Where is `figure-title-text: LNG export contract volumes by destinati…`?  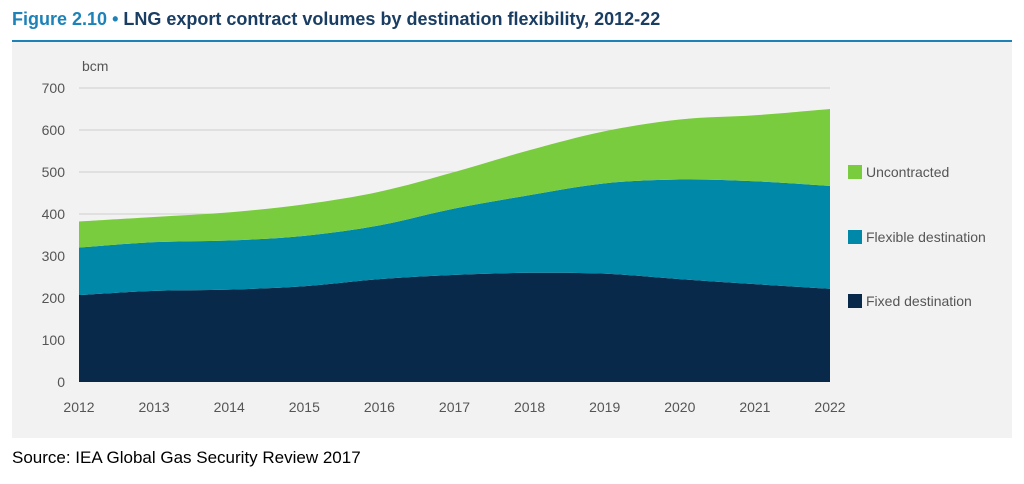 figure-title-text: LNG export contract volumes by destinati… is located at coordinates (392, 19).